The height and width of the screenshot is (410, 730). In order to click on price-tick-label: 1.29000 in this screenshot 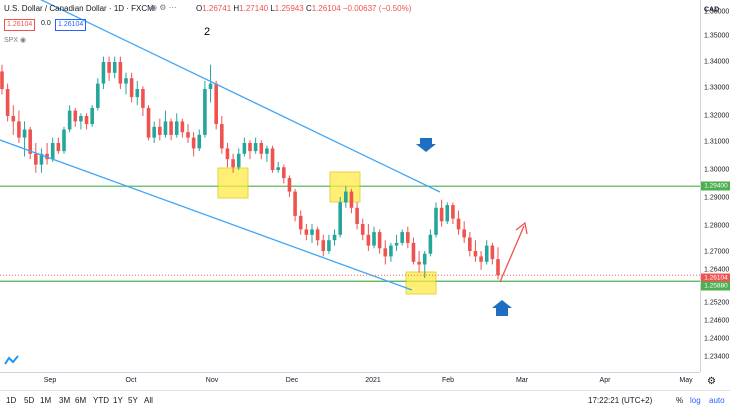, I will do `click(717, 198)`.